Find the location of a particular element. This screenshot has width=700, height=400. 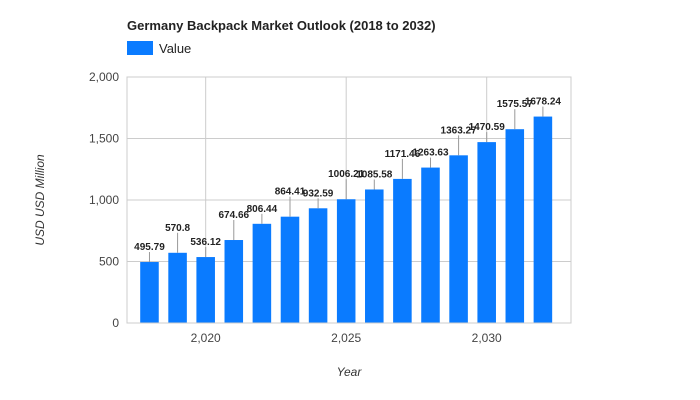

data-label: 1678.24 is located at coordinates (543, 102).